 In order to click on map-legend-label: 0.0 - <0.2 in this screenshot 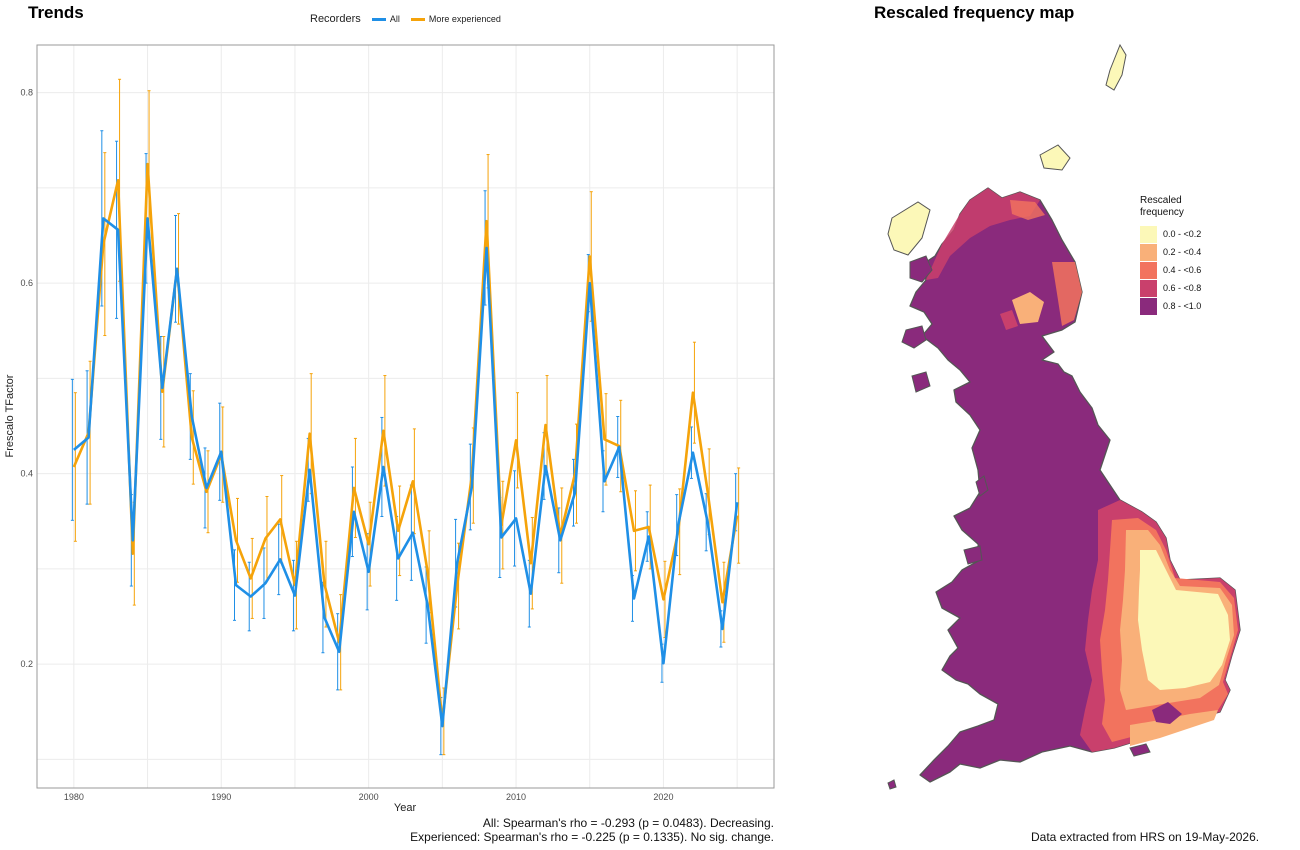, I will do `click(1182, 234)`.